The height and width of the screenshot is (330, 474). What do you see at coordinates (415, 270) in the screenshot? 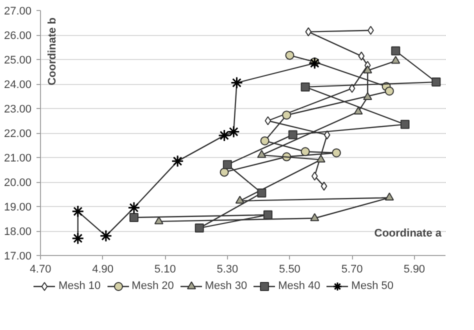
I see `x-tick-label: 5.90` at bounding box center [415, 270].